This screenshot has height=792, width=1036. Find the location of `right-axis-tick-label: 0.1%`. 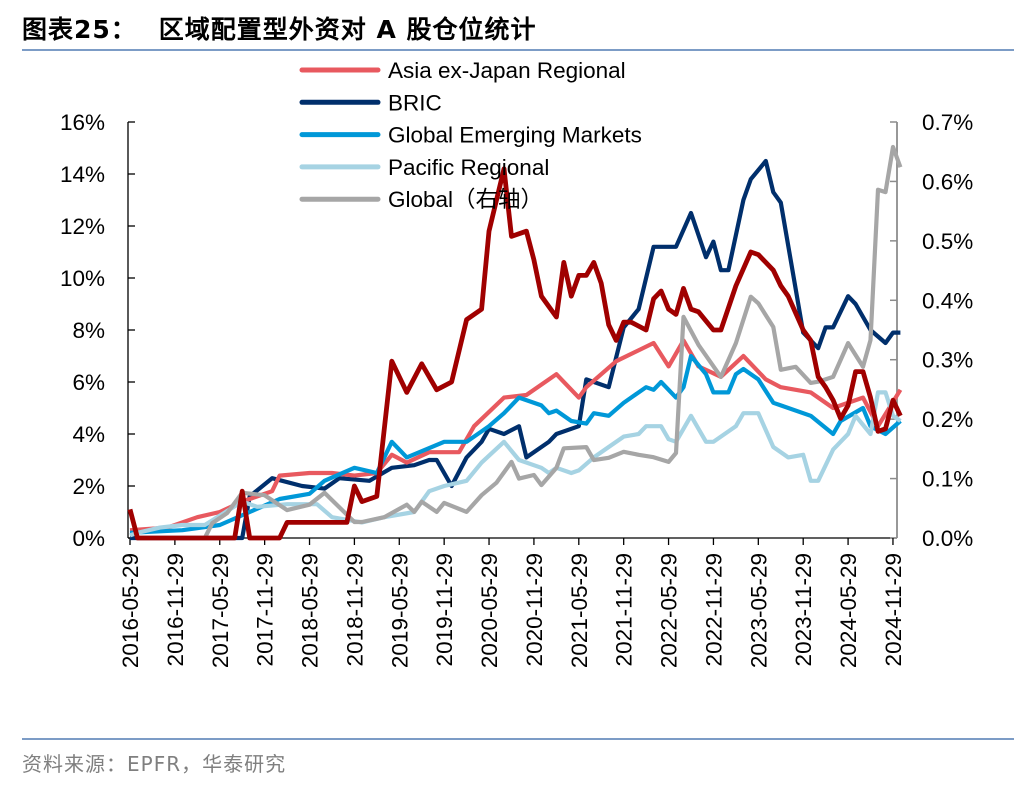

right-axis-tick-label: 0.1% is located at coordinates (947, 479).